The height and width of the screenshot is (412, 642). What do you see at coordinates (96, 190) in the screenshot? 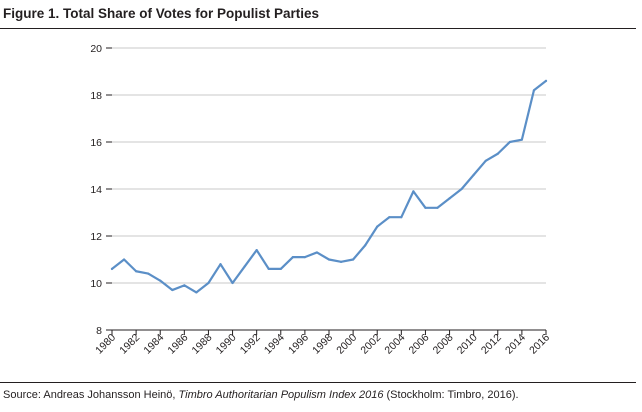
I see `y-tick-label-14: 14` at bounding box center [96, 190].